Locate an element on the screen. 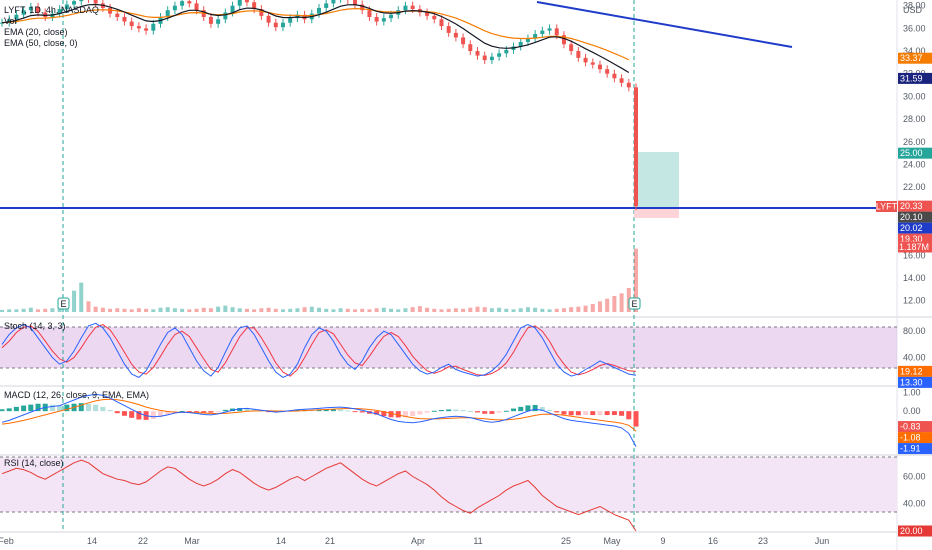 This screenshot has height=550, width=932. value-badge-label: 20.33 is located at coordinates (911, 206).